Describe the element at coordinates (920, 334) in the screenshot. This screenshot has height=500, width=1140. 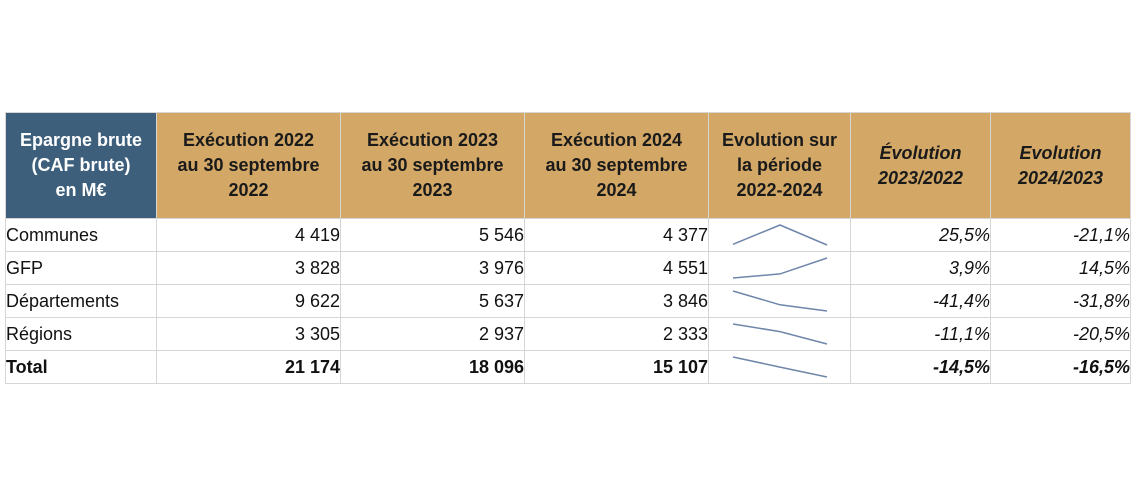
I see `cell-evolution-2023-2022: -11,1%` at that location.